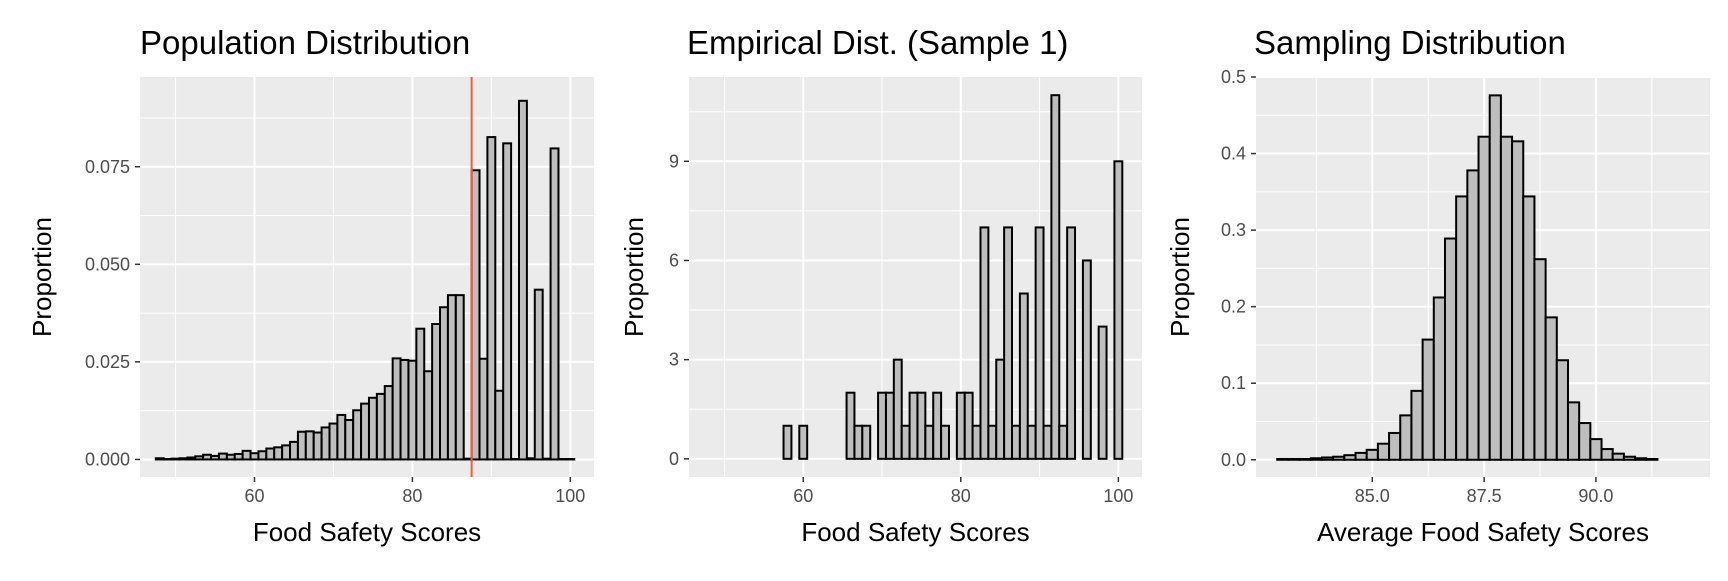 The image size is (1728, 581). Describe the element at coordinates (1233, 77) in the screenshot. I see `y-tick-label: 0.5` at that location.